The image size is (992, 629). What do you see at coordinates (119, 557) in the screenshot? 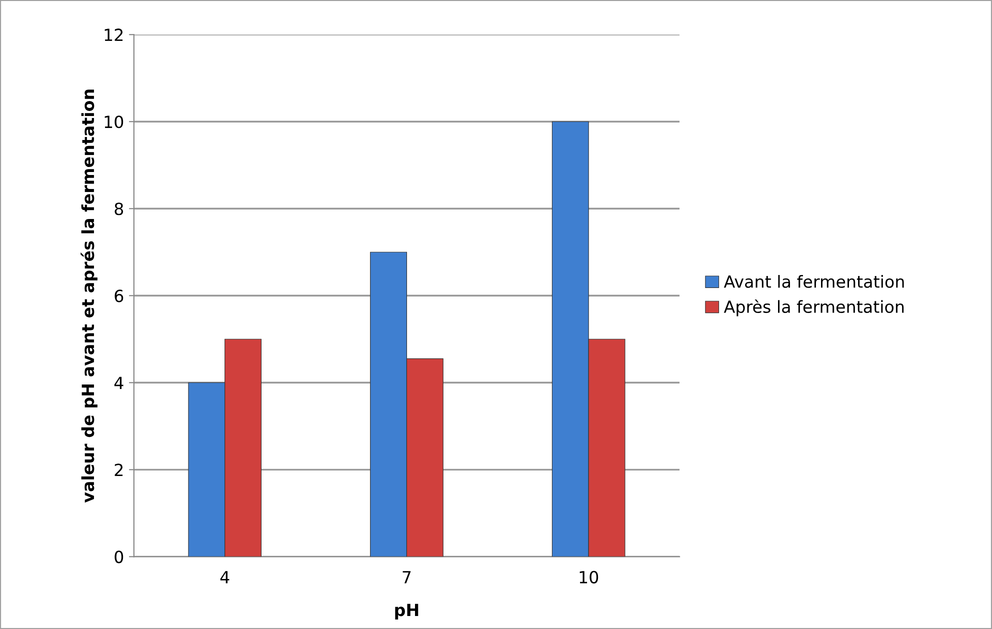
I see `y-tick-label: 0` at bounding box center [119, 557].